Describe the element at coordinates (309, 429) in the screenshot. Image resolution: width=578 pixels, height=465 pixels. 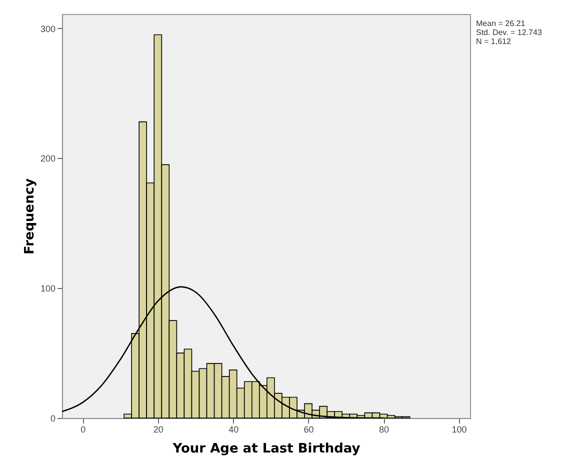
I see `x-tick-label: 60` at that location.